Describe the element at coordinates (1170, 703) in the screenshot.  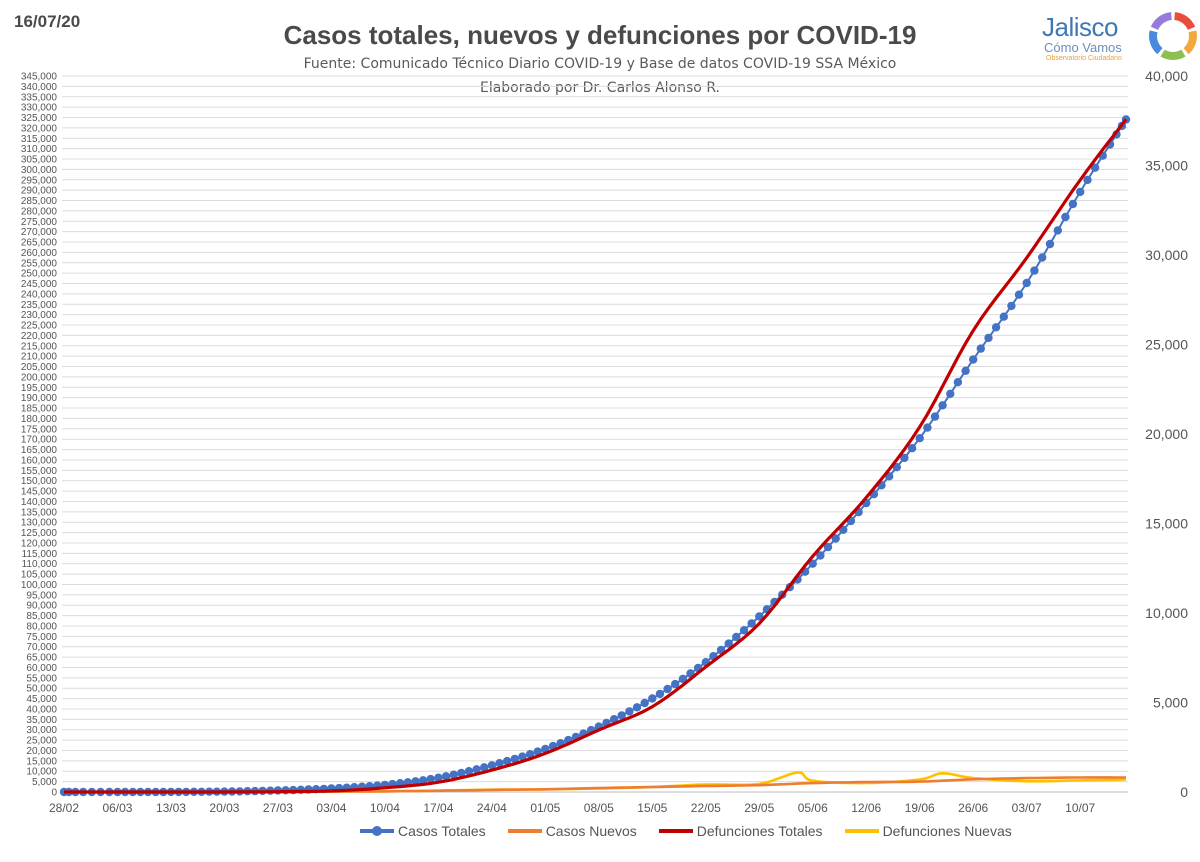
I see `right-tick-label: 5,000` at that location.